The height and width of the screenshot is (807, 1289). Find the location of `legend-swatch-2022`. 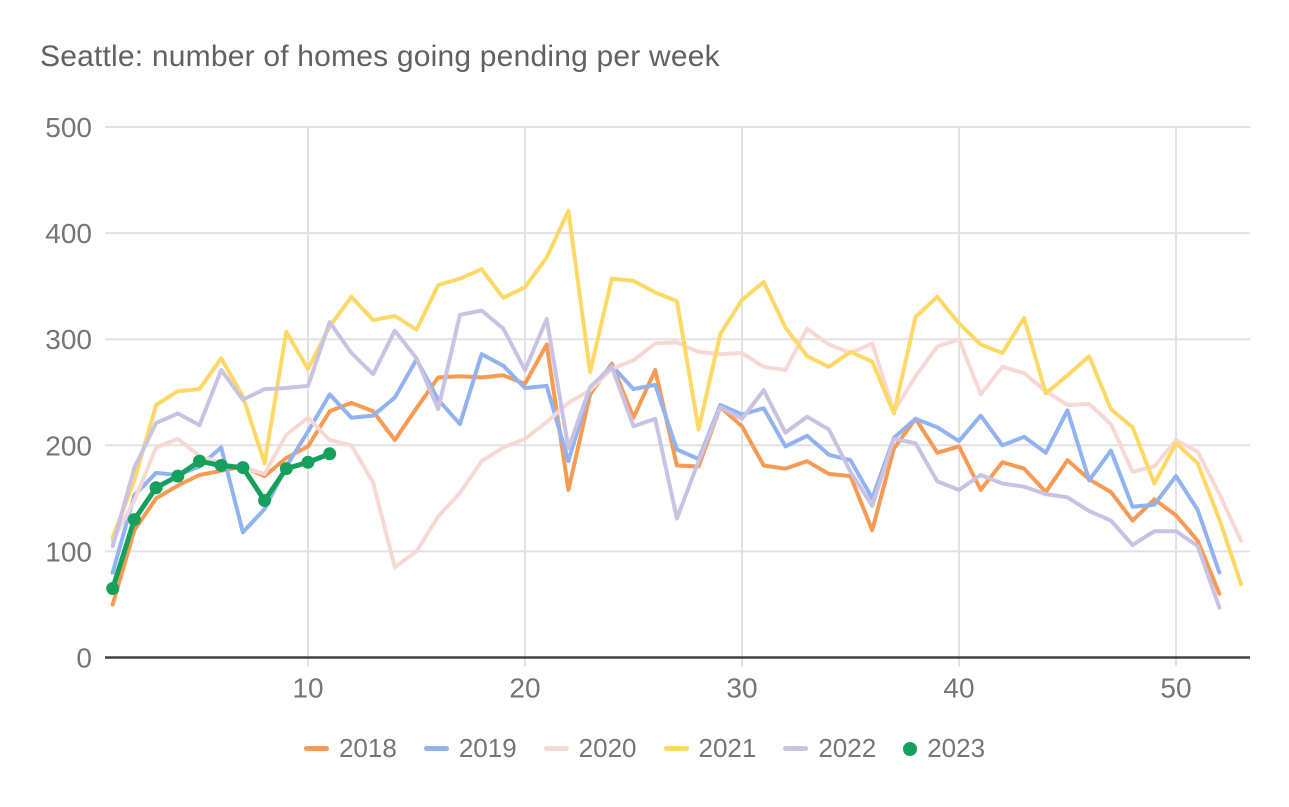

legend-swatch-2022 is located at coordinates (796, 748).